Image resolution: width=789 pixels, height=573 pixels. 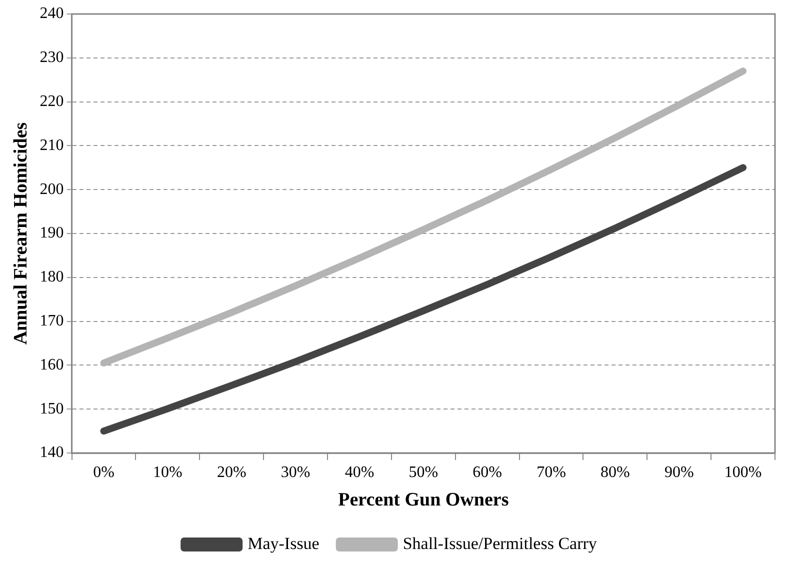 I want to click on y-tick-label: 190, so click(x=52, y=233).